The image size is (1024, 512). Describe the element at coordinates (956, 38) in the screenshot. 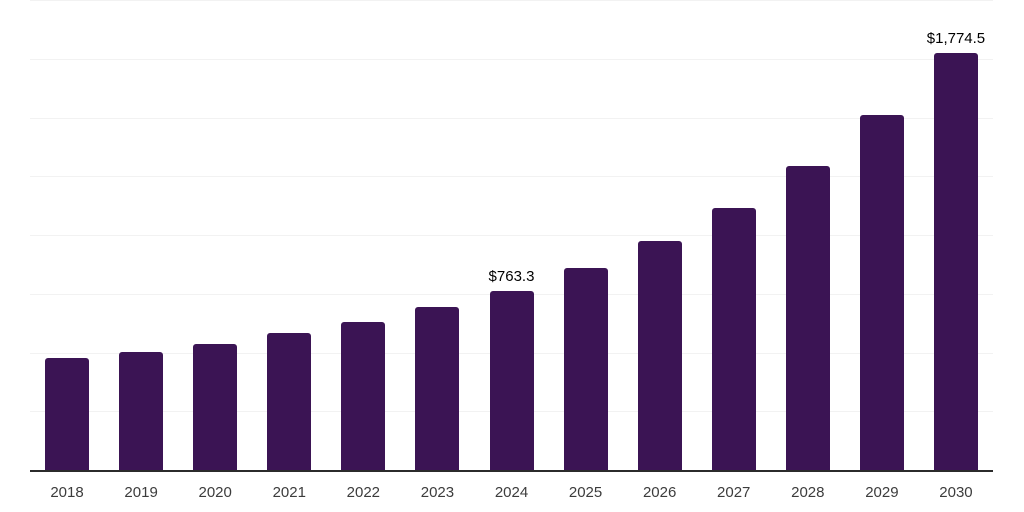

I see `data-label-2030: $1,774.5` at that location.